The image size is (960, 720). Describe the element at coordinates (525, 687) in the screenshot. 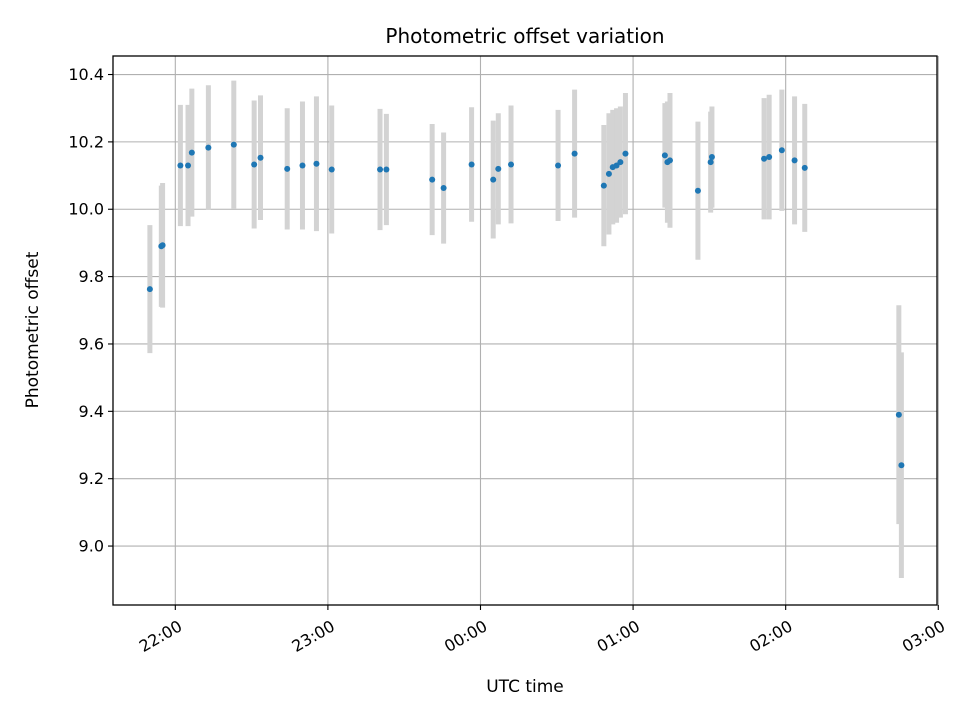

I see `x-axis-label: UTC time` at that location.